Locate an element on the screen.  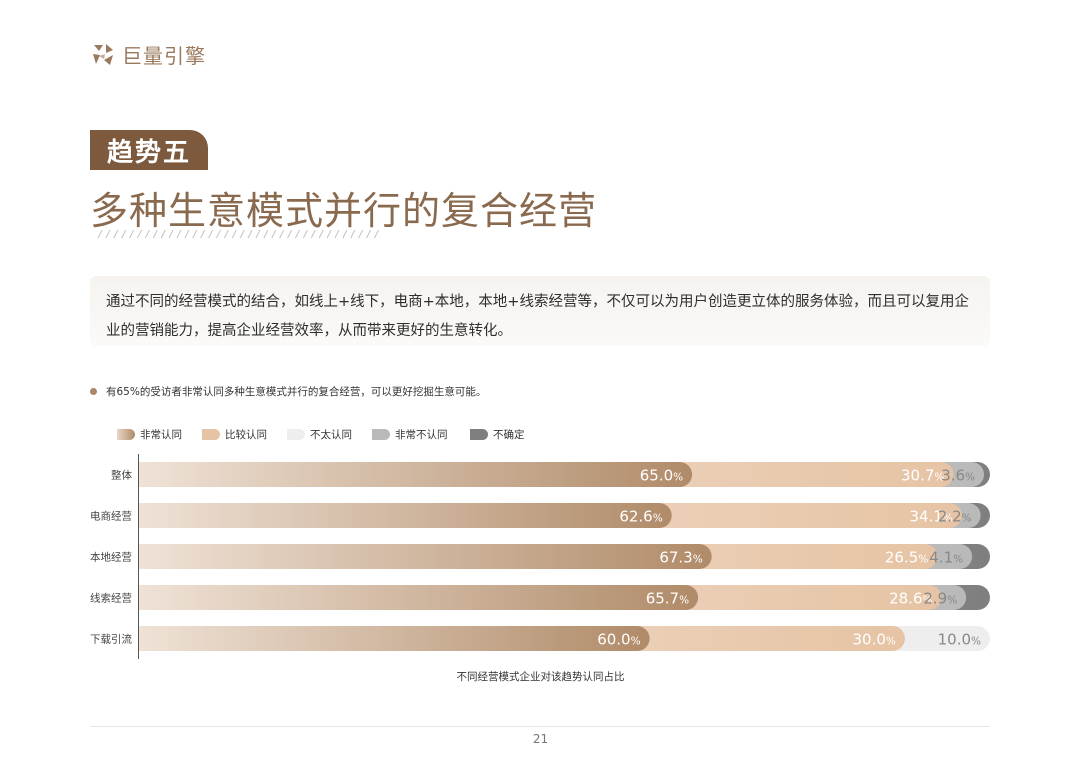
category-label: 线索经营 is located at coordinates (111, 598).